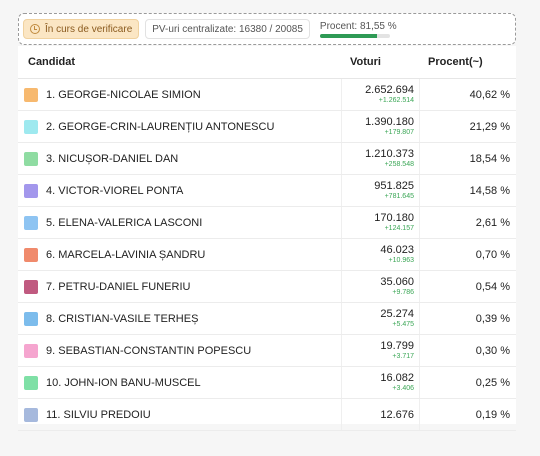 The width and height of the screenshot is (540, 456). What do you see at coordinates (389, 154) in the screenshot?
I see `votes-value: 1.210.373` at bounding box center [389, 154].